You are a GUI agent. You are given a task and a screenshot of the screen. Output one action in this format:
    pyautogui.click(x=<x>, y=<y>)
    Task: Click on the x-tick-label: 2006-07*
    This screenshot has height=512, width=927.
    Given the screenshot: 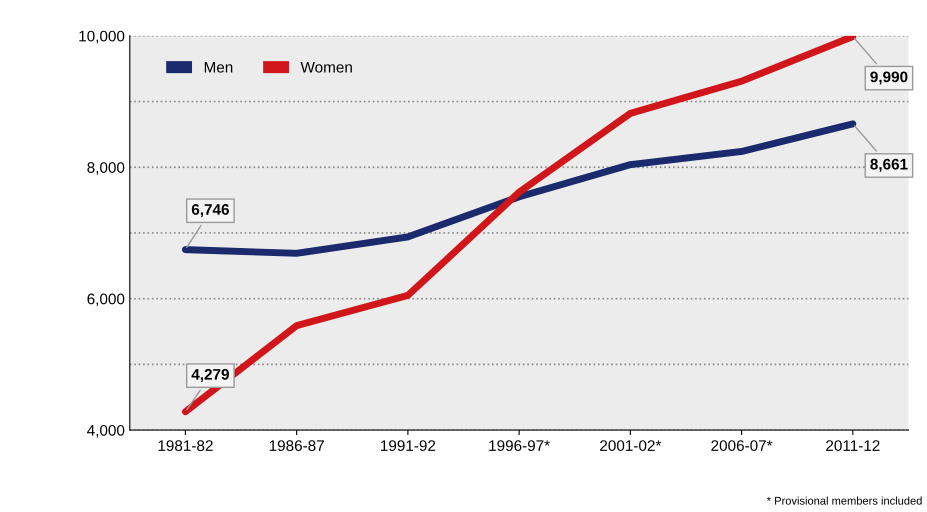 What is the action you would take?
    pyautogui.click(x=741, y=446)
    